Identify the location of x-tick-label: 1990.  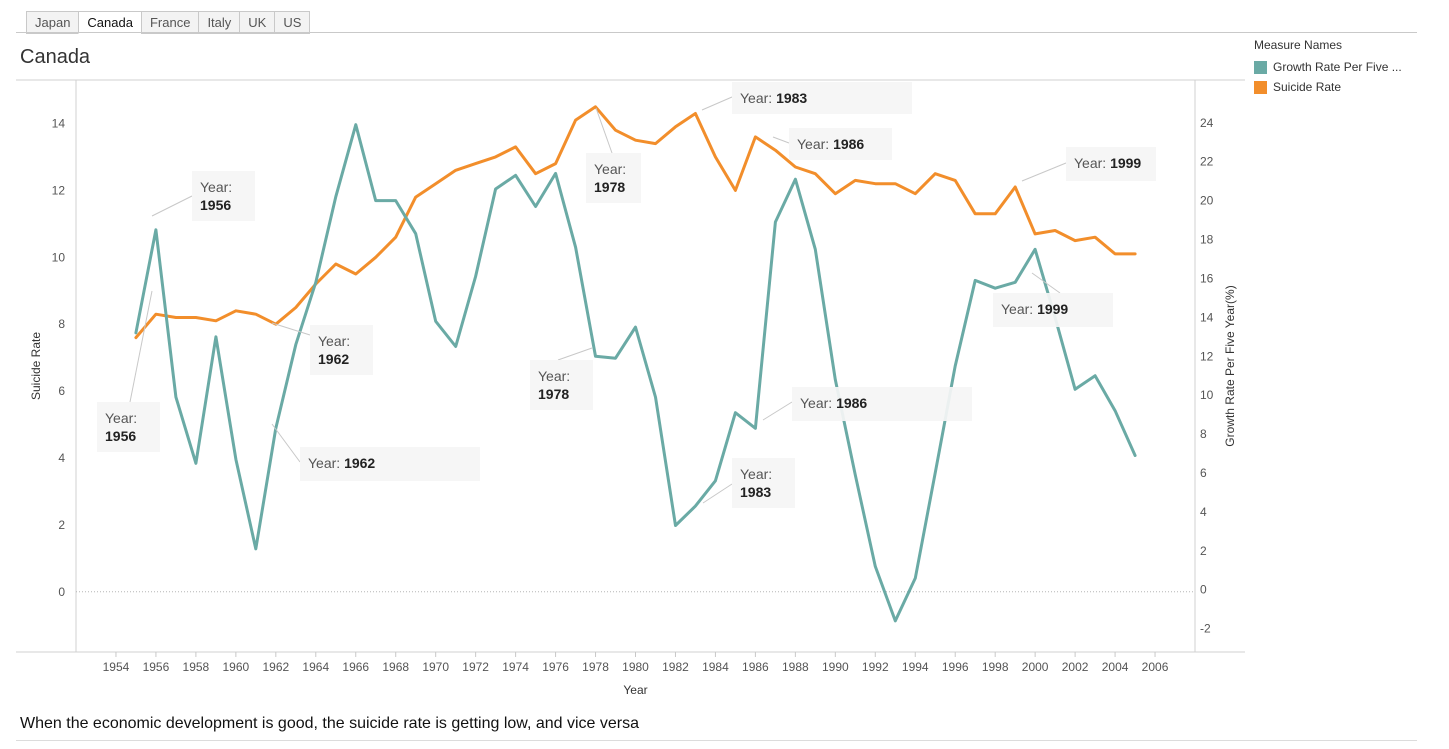
(835, 667).